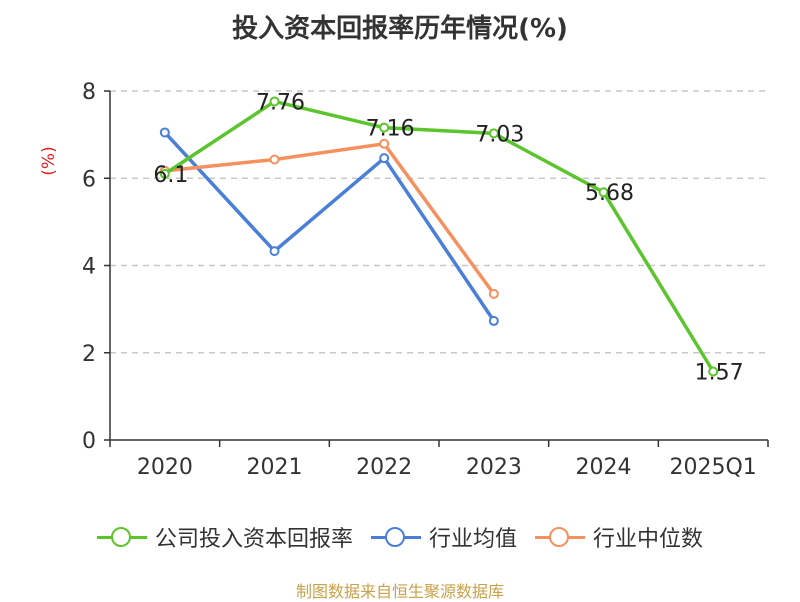  Describe the element at coordinates (89, 441) in the screenshot. I see `y-tick-label: 0` at that location.